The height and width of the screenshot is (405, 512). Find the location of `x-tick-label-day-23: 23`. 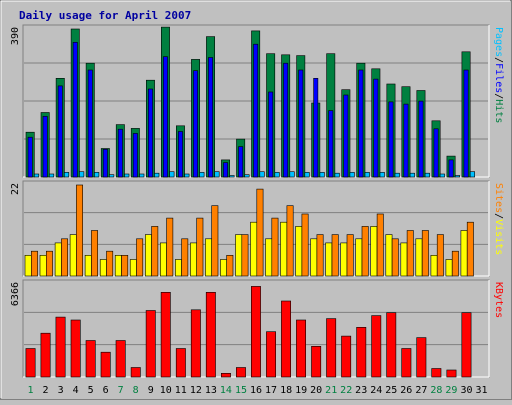

x-tick-label-day-23: 23 is located at coordinates (361, 390).